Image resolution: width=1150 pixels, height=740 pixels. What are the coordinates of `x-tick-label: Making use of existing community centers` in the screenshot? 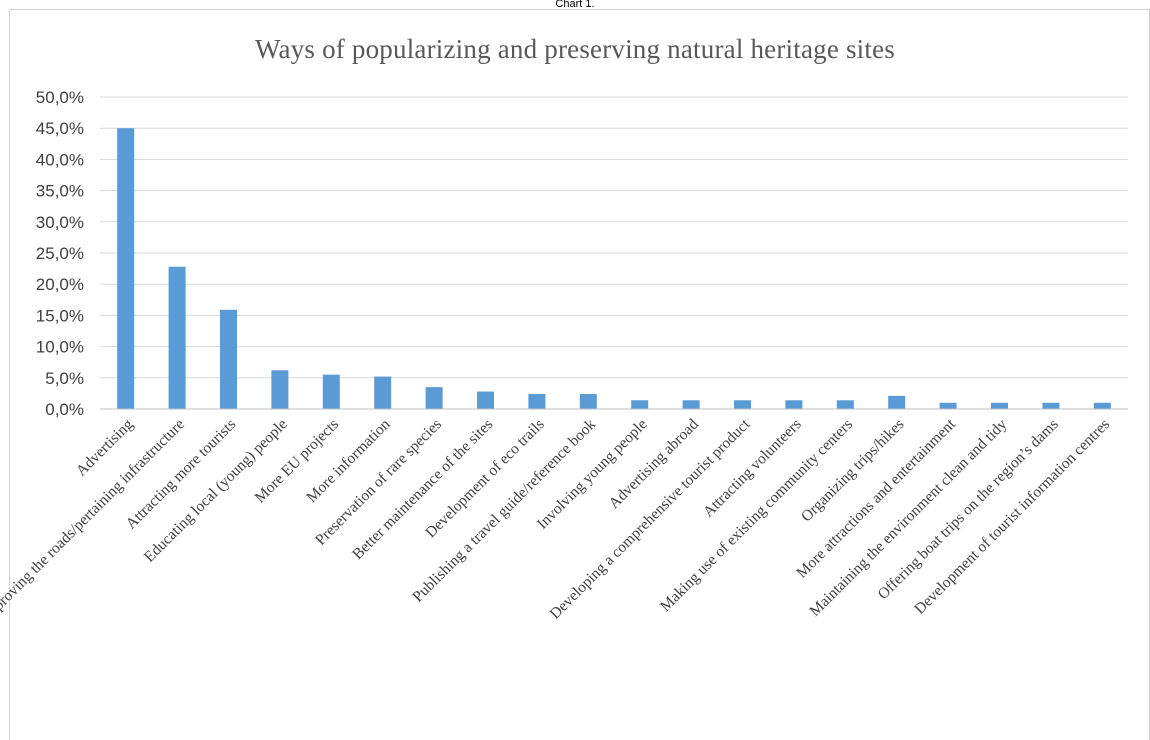 It's located at (756, 515).